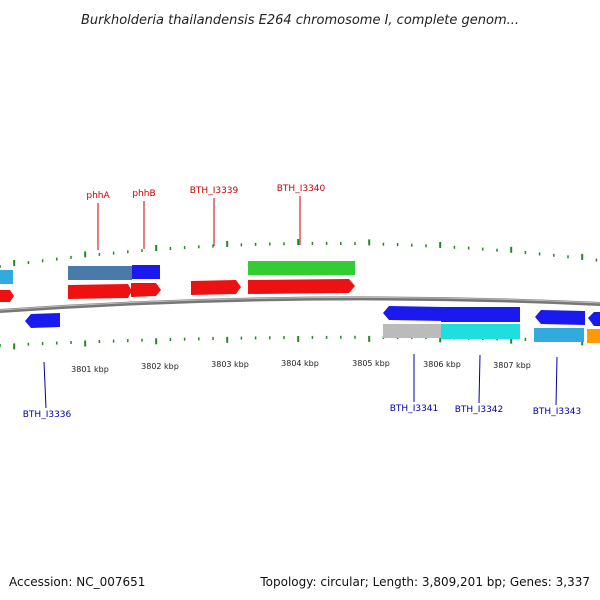 The width and height of the screenshot is (600, 600). Describe the element at coordinates (480, 331) in the screenshot. I see `gene-bth-i3342-cyan` at that location.